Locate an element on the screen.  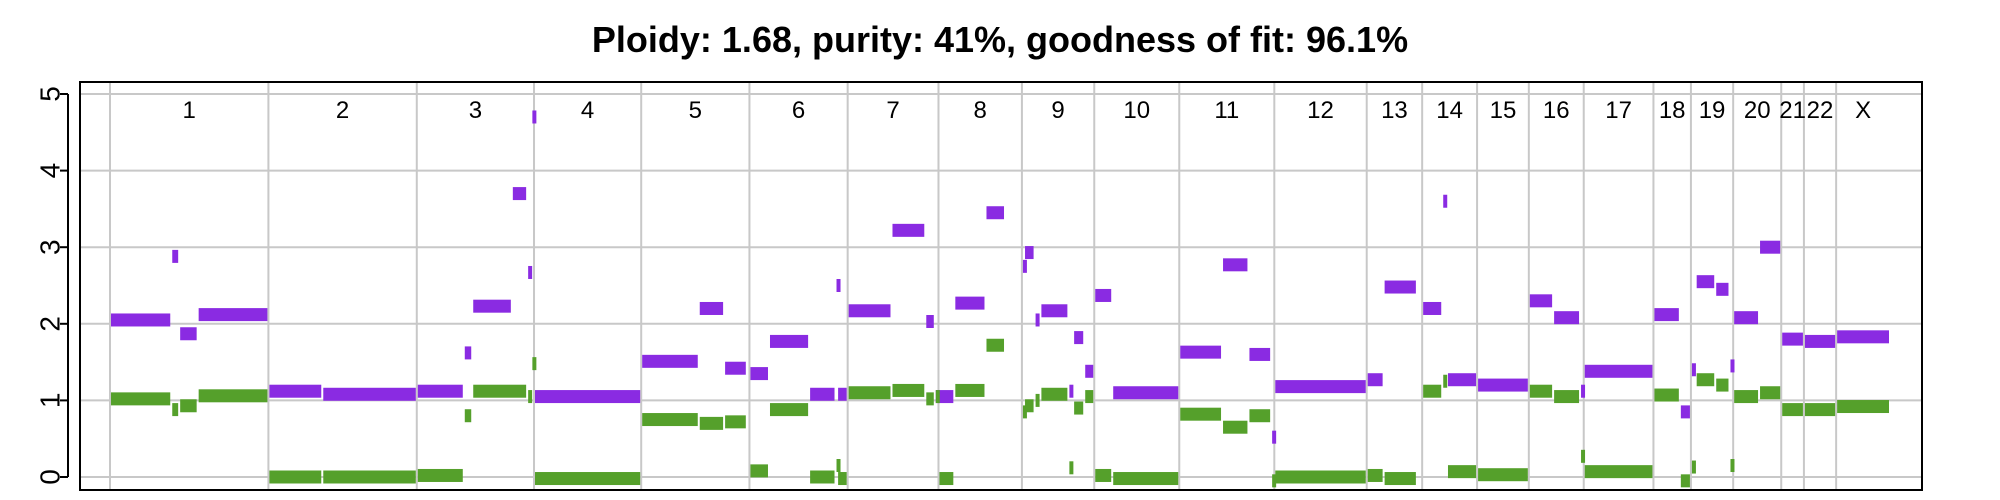
y-tick-label: 1 is located at coordinates (49, 401).